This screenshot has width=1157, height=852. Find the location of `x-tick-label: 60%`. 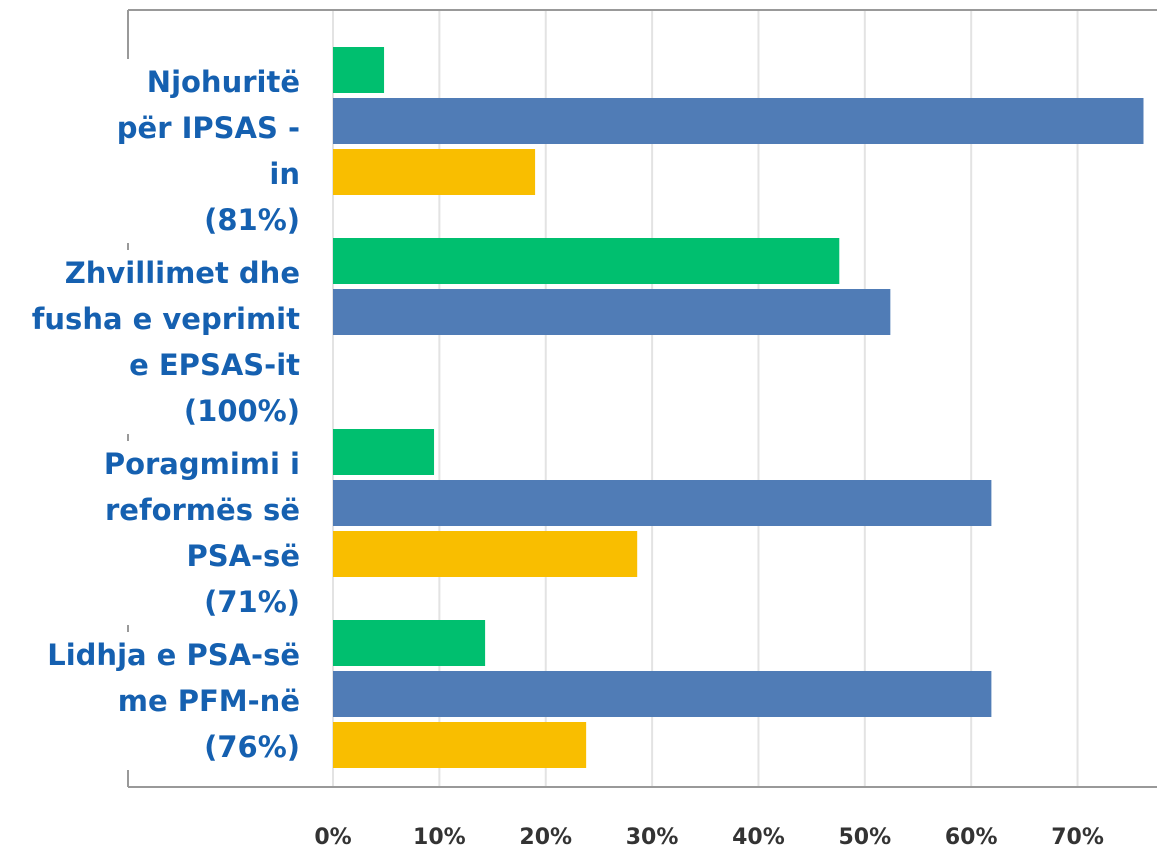

x-tick-label: 60% is located at coordinates (971, 837).